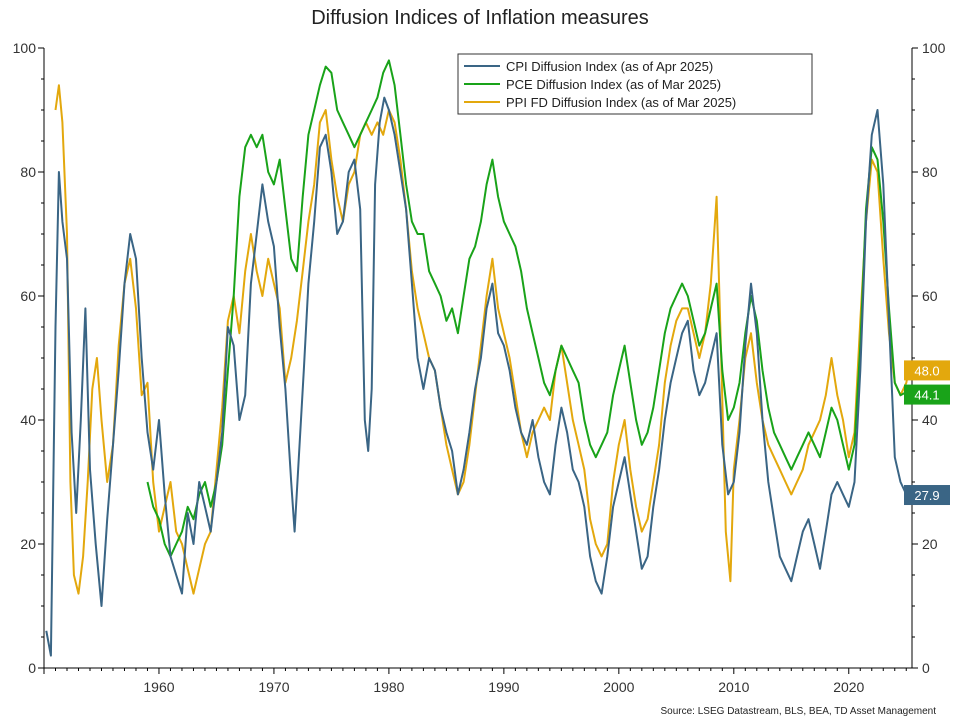  Describe the element at coordinates (32, 668) in the screenshot. I see `y-tick-label-left: 0` at that location.